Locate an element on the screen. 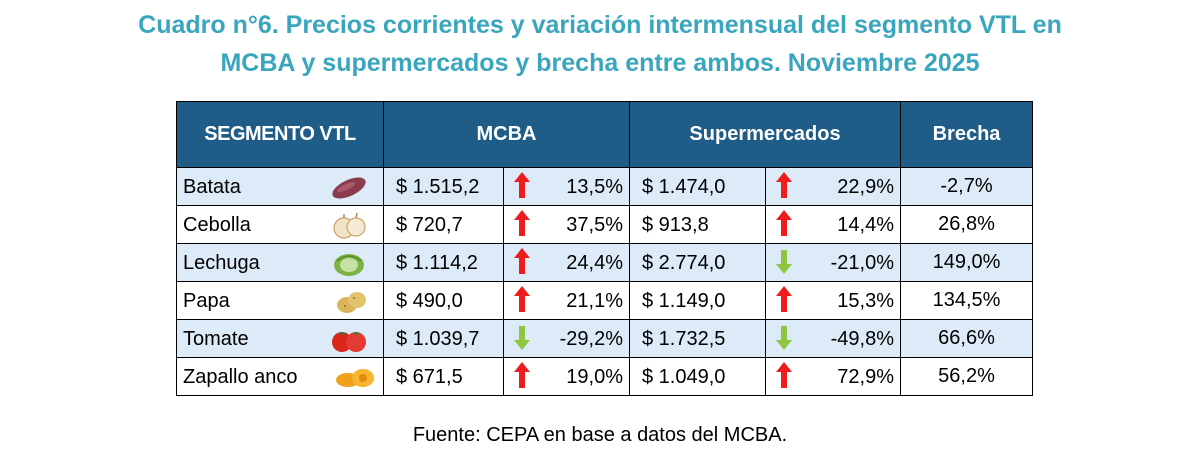 Image resolution: width=1200 pixels, height=454 pixels. table-row: Batata $ 1.515,2 13,5% $ 1.474,0 22,9% -2,7% is located at coordinates (605, 186).